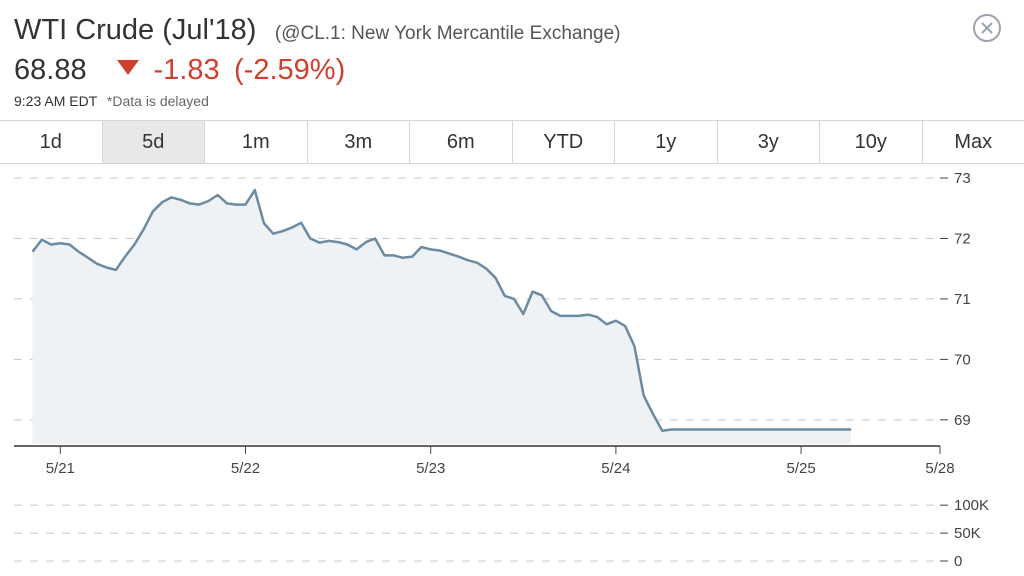  I want to click on tab-6m: 6m, so click(461, 142).